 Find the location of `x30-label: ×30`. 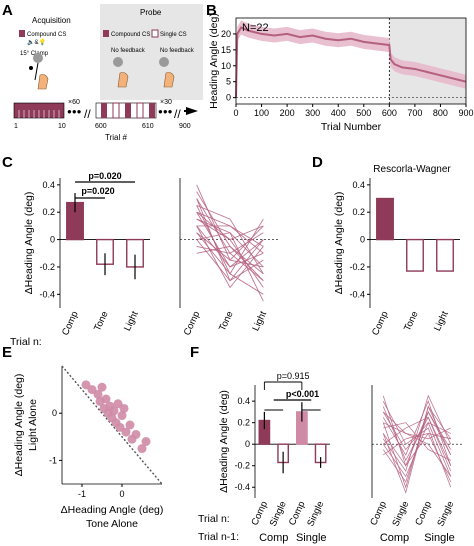

x30-label: ×30 is located at coordinates (166, 102).